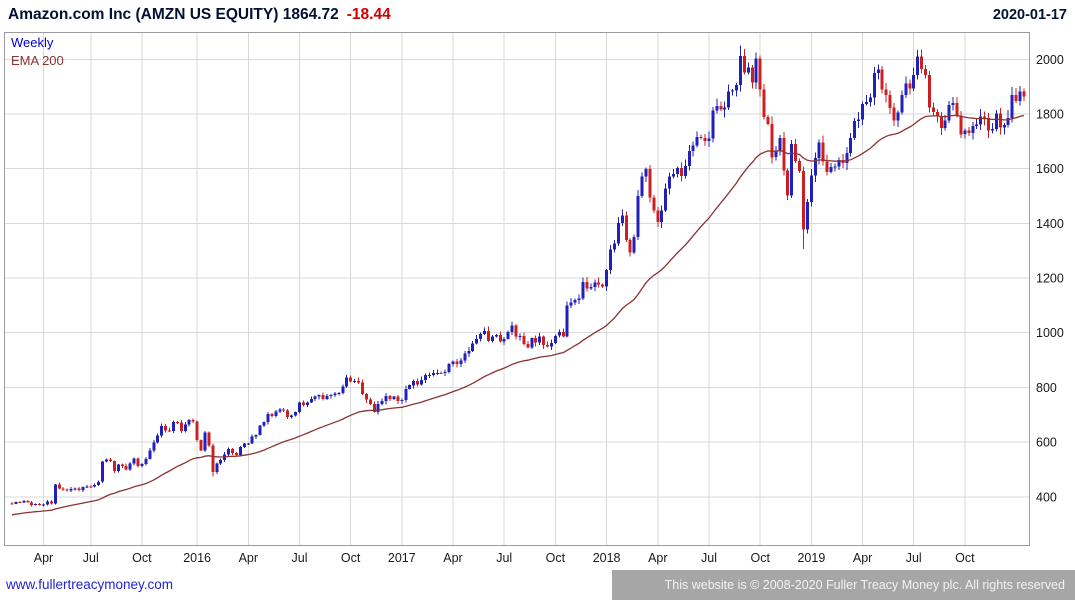  I want to click on chart-date: 2020-01-17, so click(1029, 15).